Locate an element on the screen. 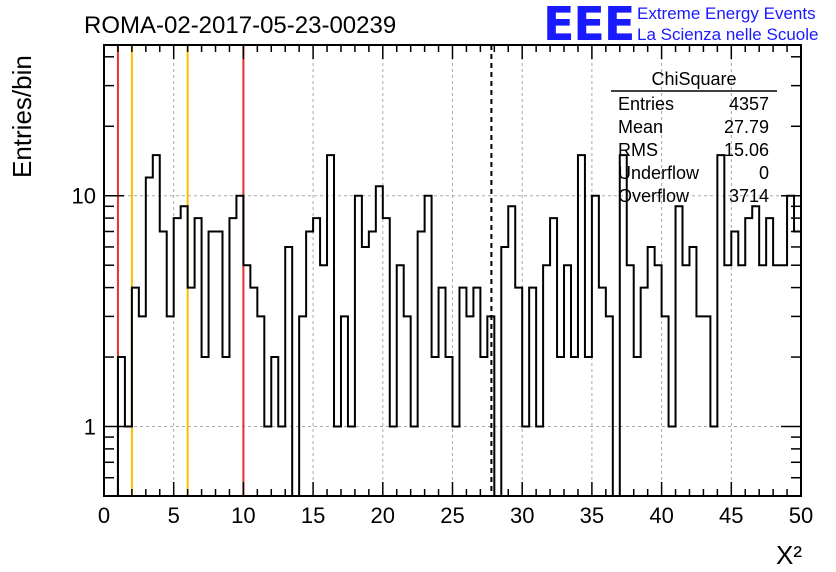 The image size is (836, 572). x-tick-label: 45 is located at coordinates (731, 515).